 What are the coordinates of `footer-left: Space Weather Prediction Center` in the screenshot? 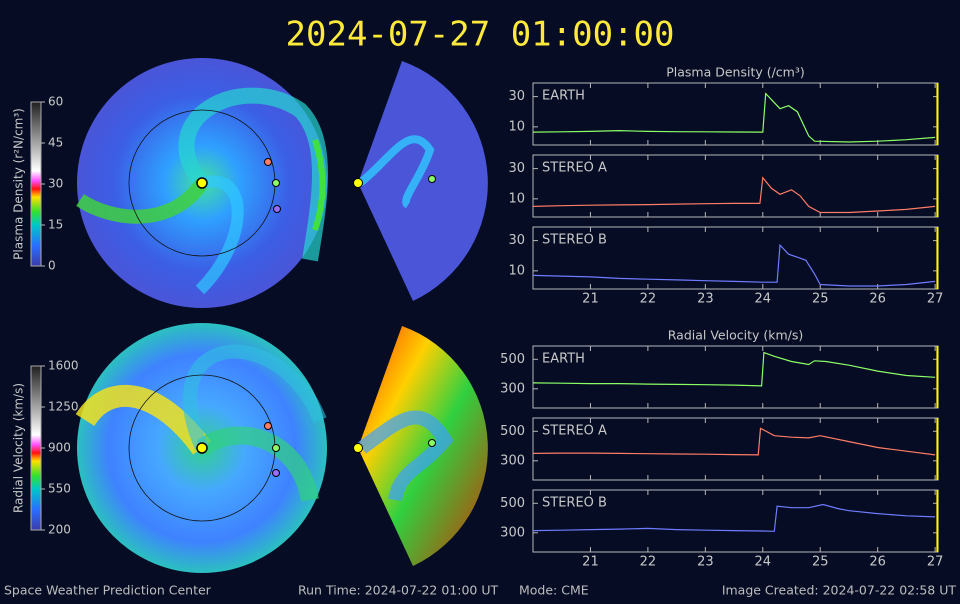 It's located at (108, 590).